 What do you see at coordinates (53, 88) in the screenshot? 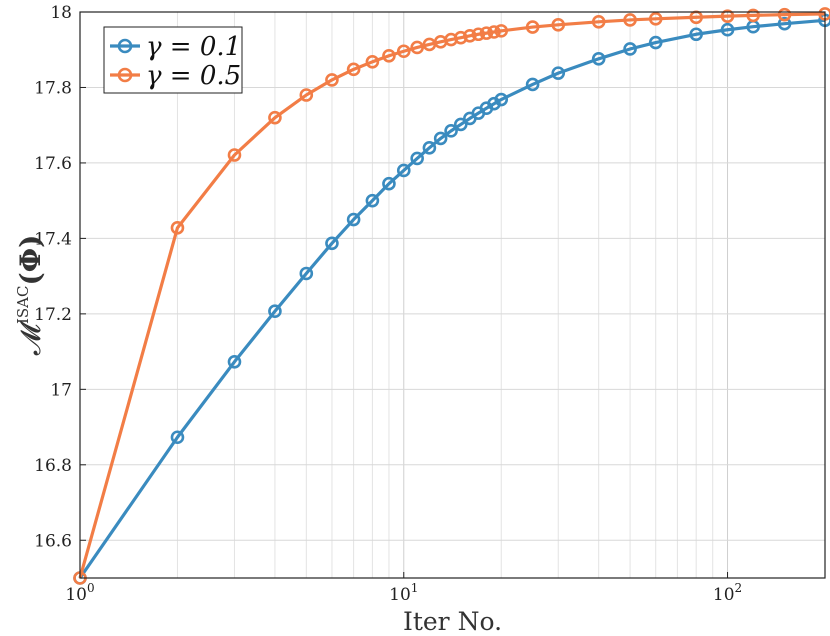
I see `y-tick-label: 17.8` at bounding box center [53, 88].